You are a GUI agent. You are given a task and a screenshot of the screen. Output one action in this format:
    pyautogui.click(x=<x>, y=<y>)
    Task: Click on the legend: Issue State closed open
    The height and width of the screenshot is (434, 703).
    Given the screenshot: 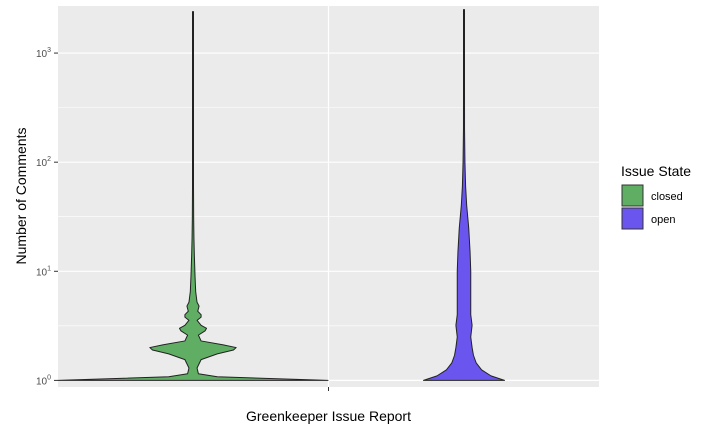 What is the action you would take?
    pyautogui.click(x=656, y=196)
    